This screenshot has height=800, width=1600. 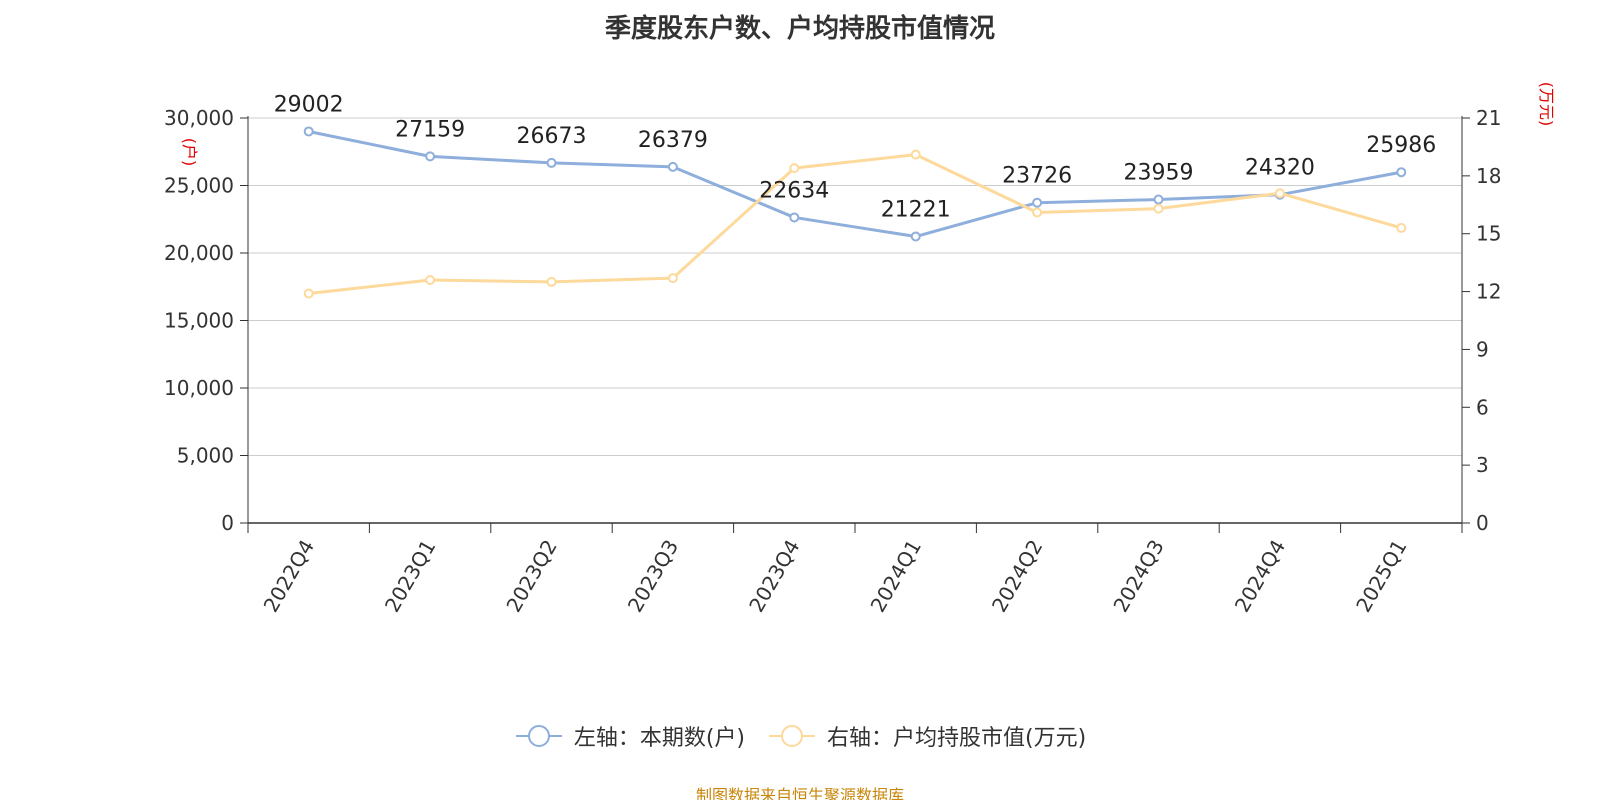 What do you see at coordinates (774, 576) in the screenshot?
I see `x-axis-tick-label: 2023Q4` at bounding box center [774, 576].